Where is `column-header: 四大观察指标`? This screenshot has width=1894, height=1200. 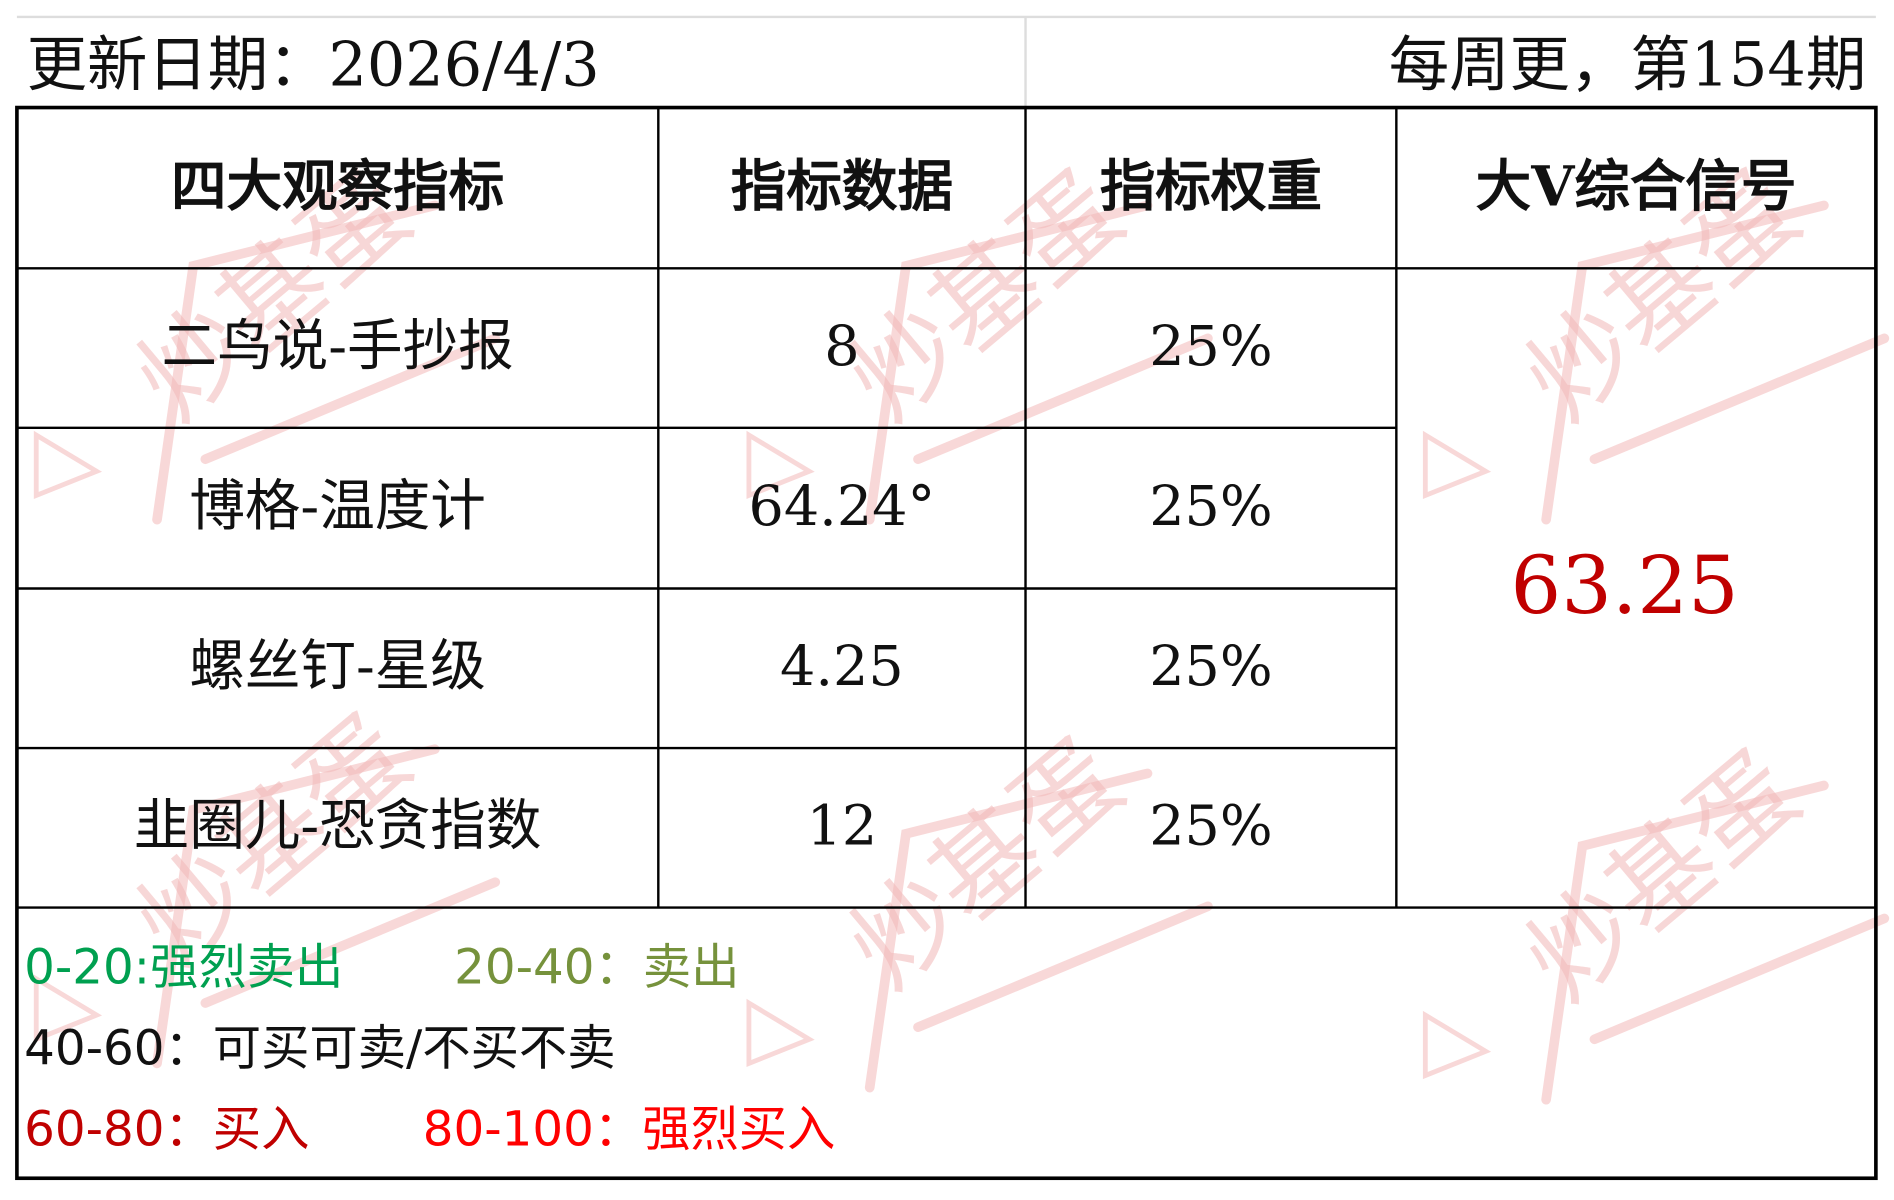
column-header: 四大观察指标 is located at coordinates (337, 187).